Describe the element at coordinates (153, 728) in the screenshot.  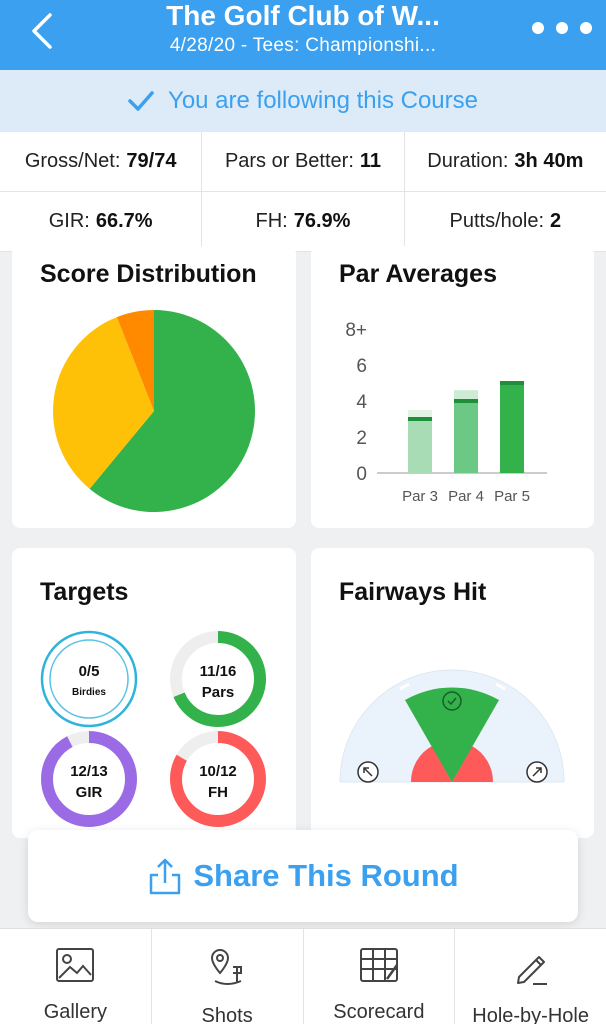
I see `targets-rings: 0/5 Birdies 11/16 Pars 12/13 GIR 10/12 FH` at that location.